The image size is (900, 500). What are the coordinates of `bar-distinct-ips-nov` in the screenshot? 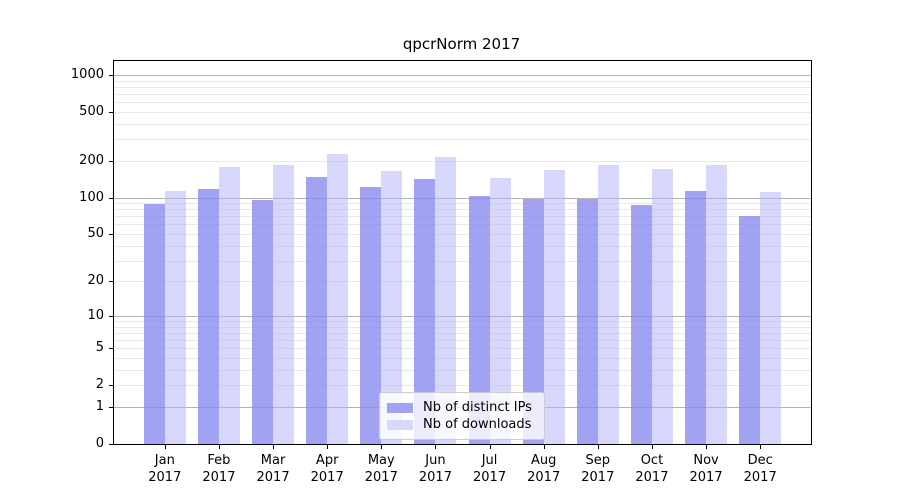 It's located at (696, 317).